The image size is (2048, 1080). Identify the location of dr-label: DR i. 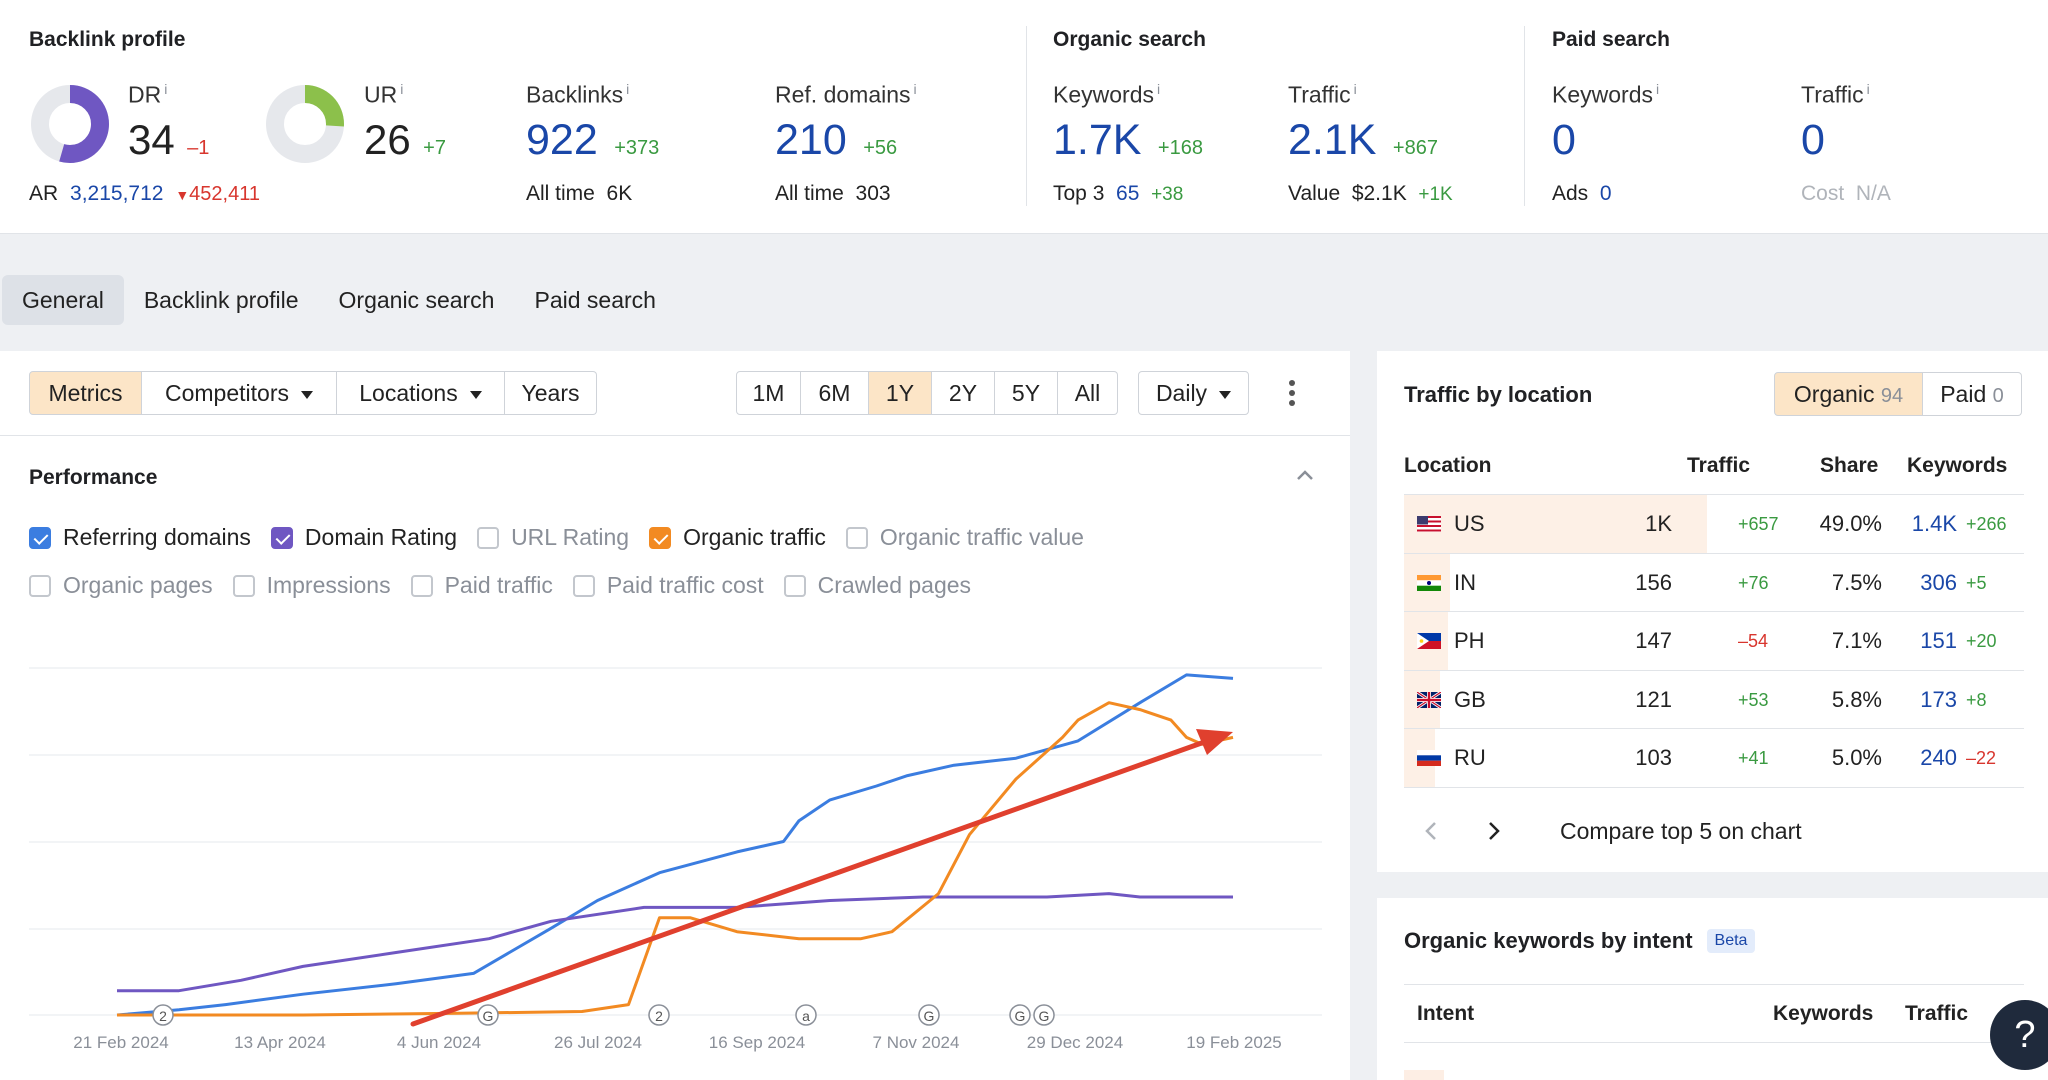
(148, 94).